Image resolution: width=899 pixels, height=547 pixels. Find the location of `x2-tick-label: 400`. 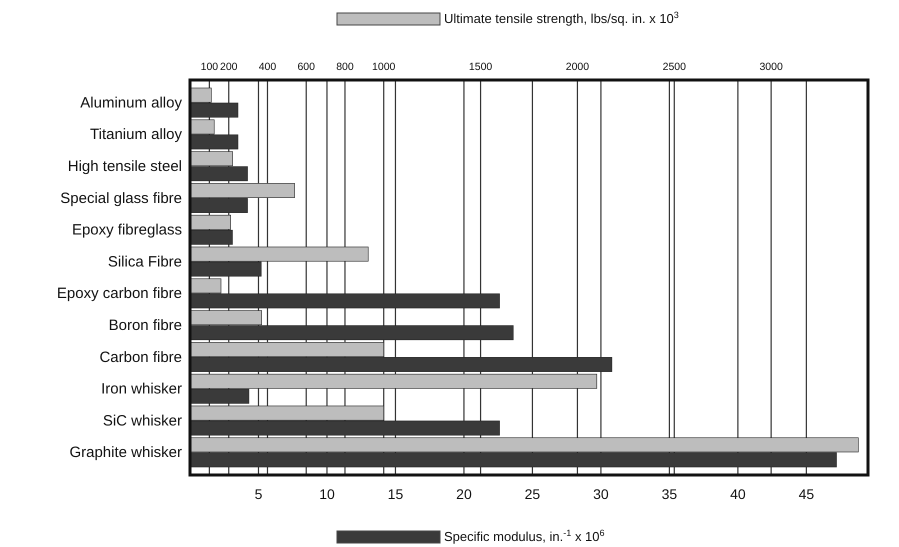

x2-tick-label: 400 is located at coordinates (267, 67).